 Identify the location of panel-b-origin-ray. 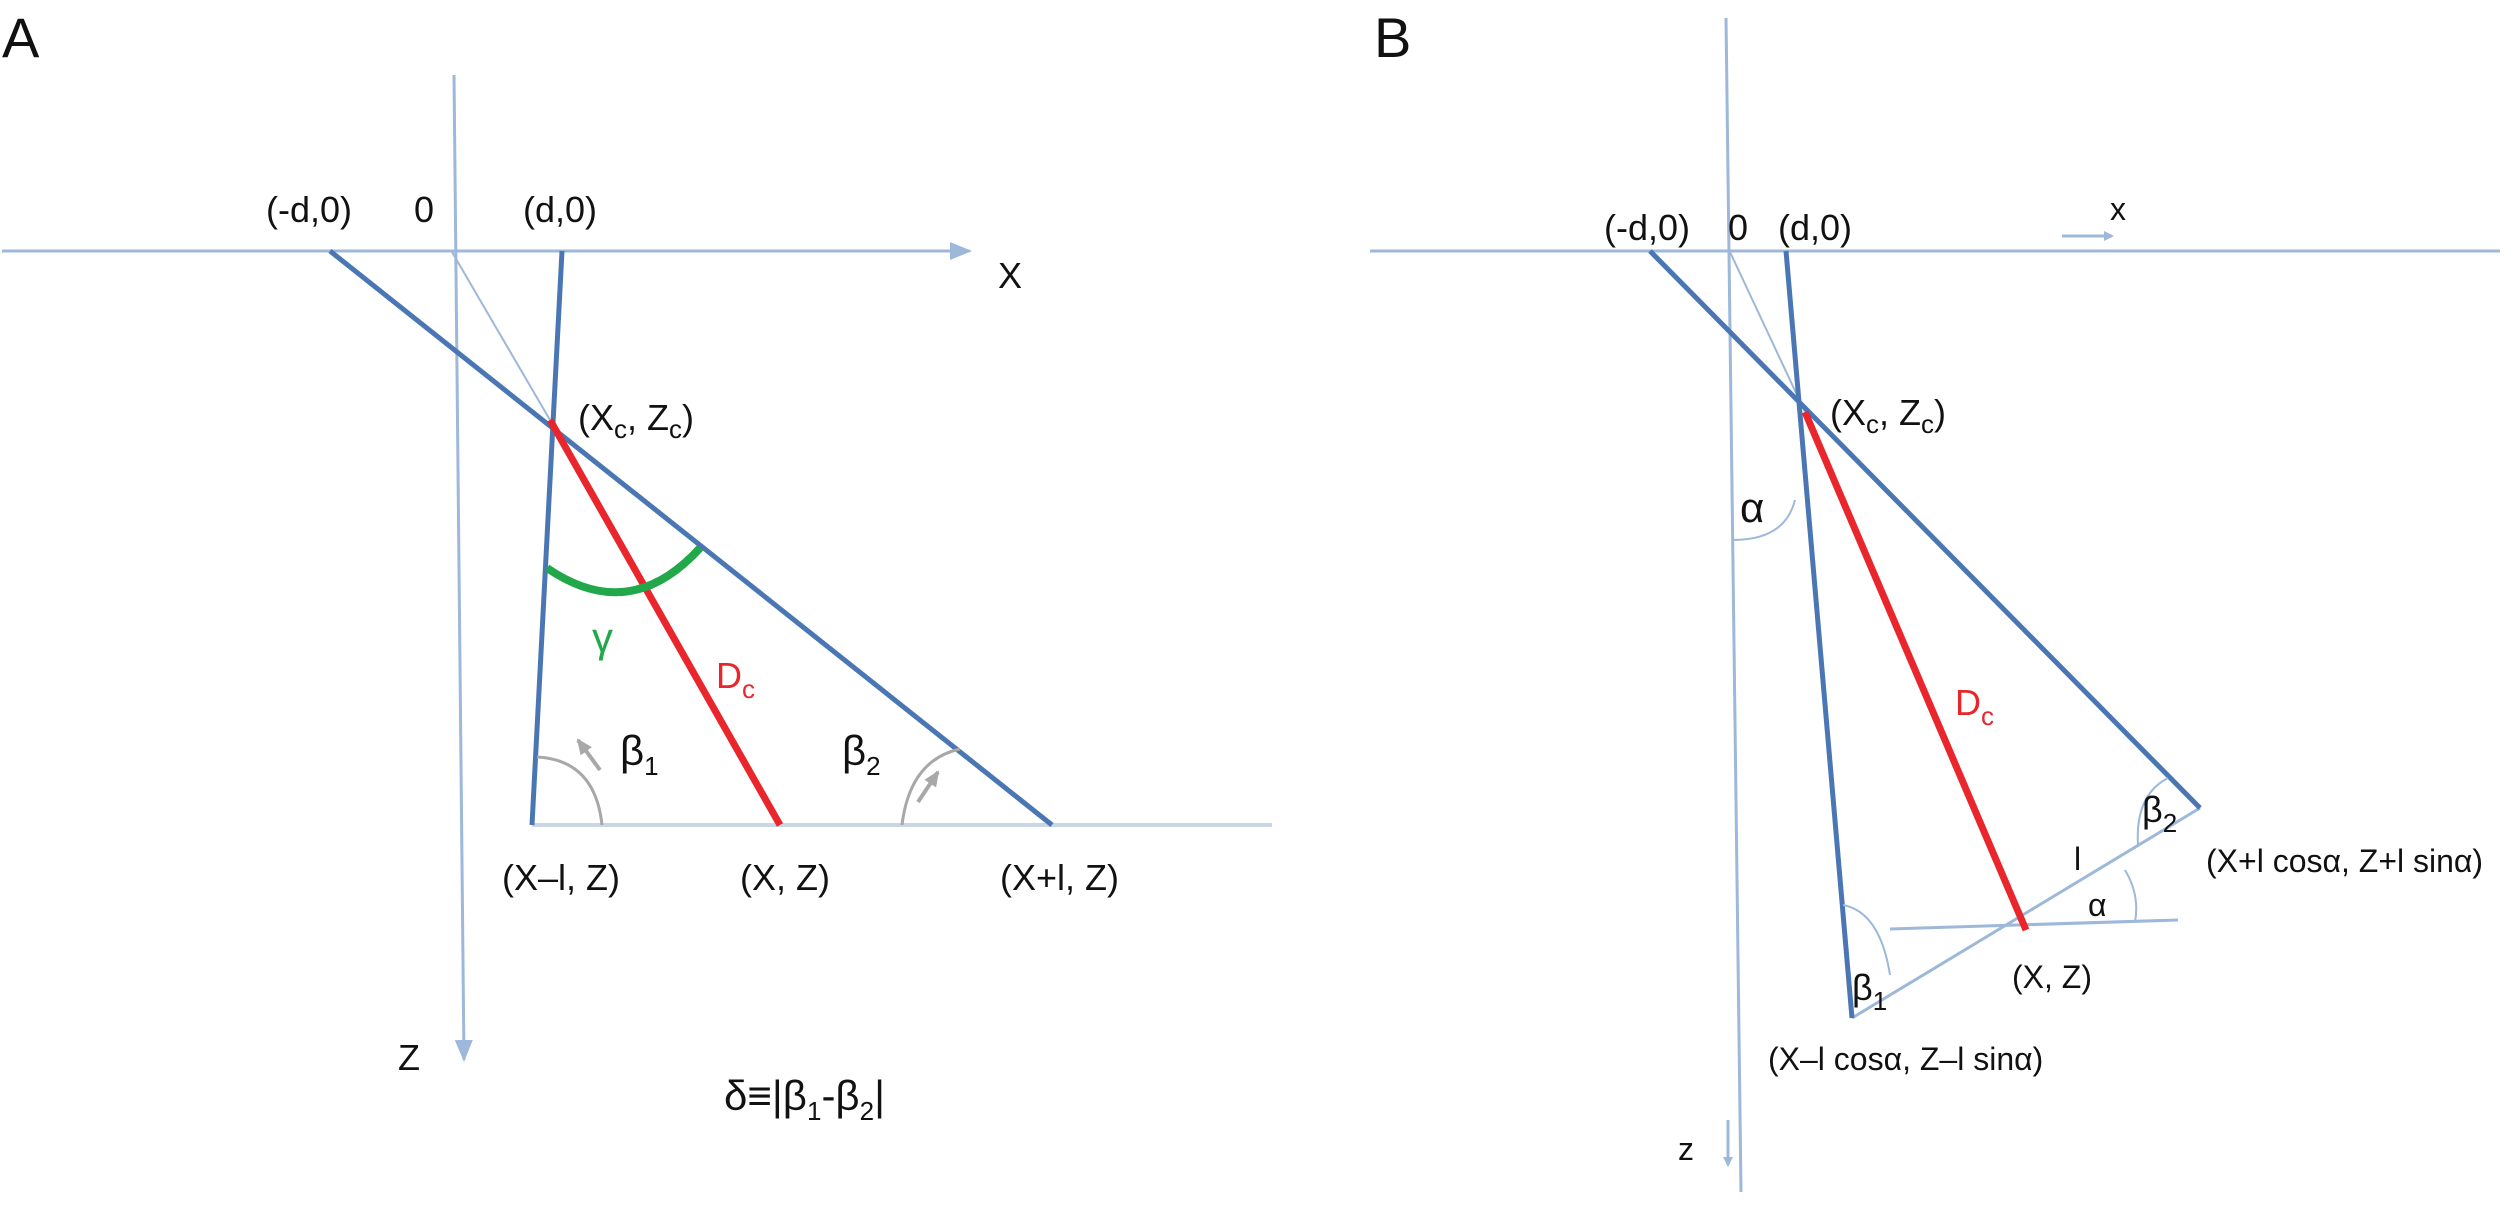
(1767, 332).